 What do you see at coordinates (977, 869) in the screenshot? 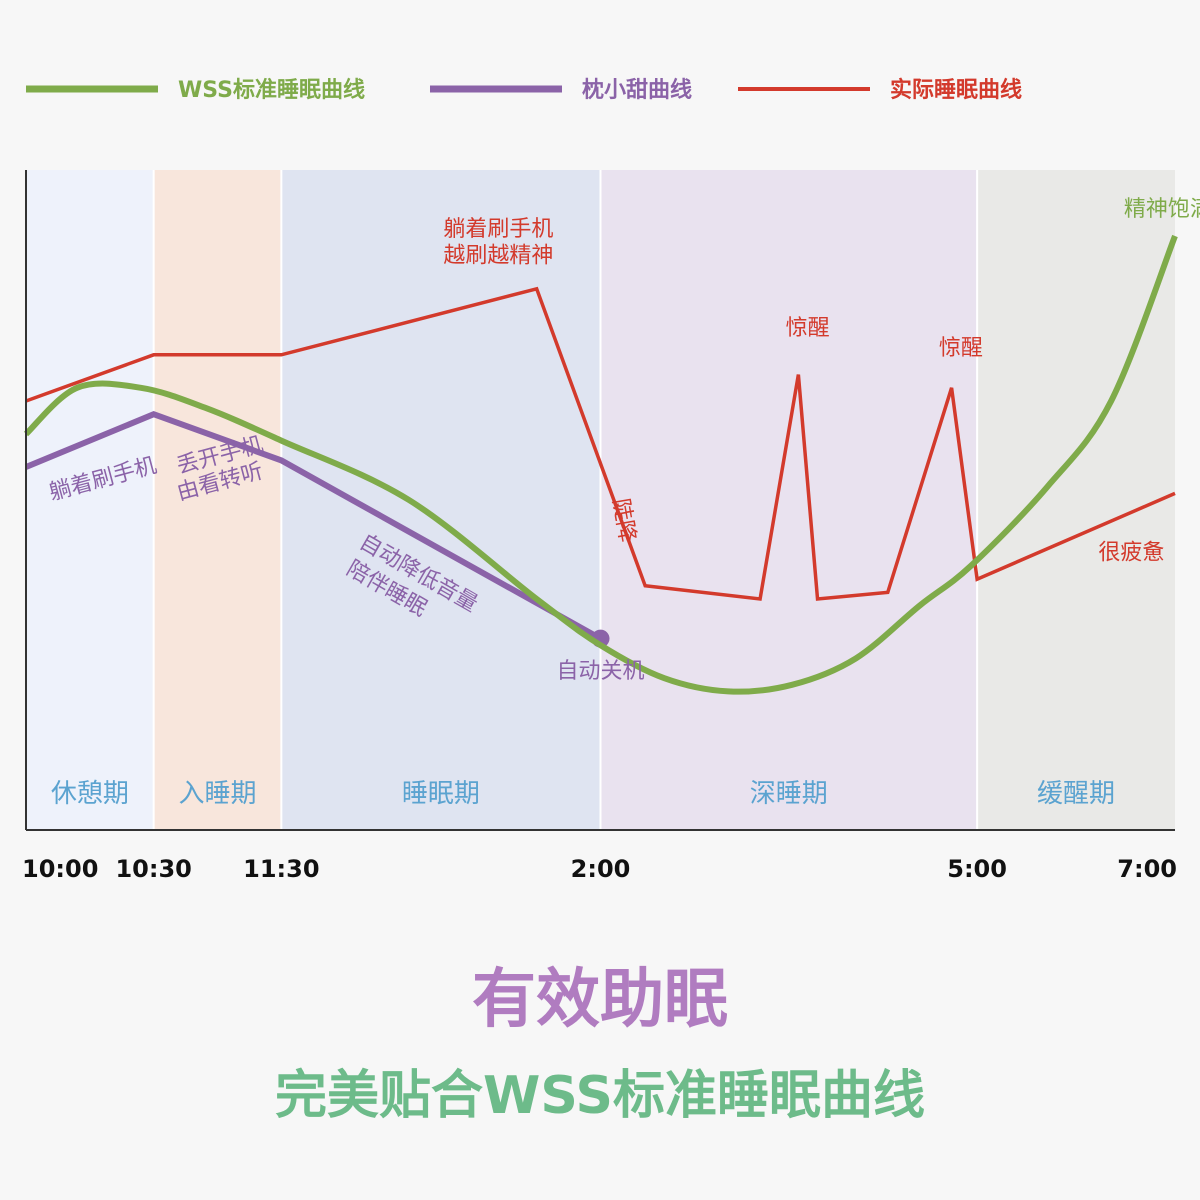
I see `x-tick-label-4: 5:00` at bounding box center [977, 869].